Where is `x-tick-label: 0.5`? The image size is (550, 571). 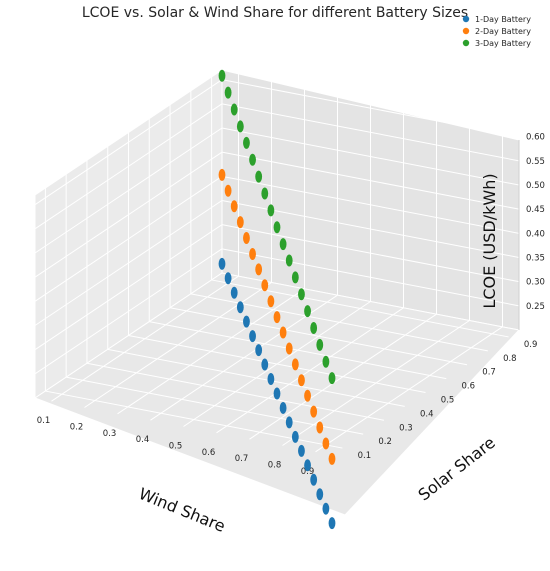
x-tick-label: 0.5 is located at coordinates (176, 447).